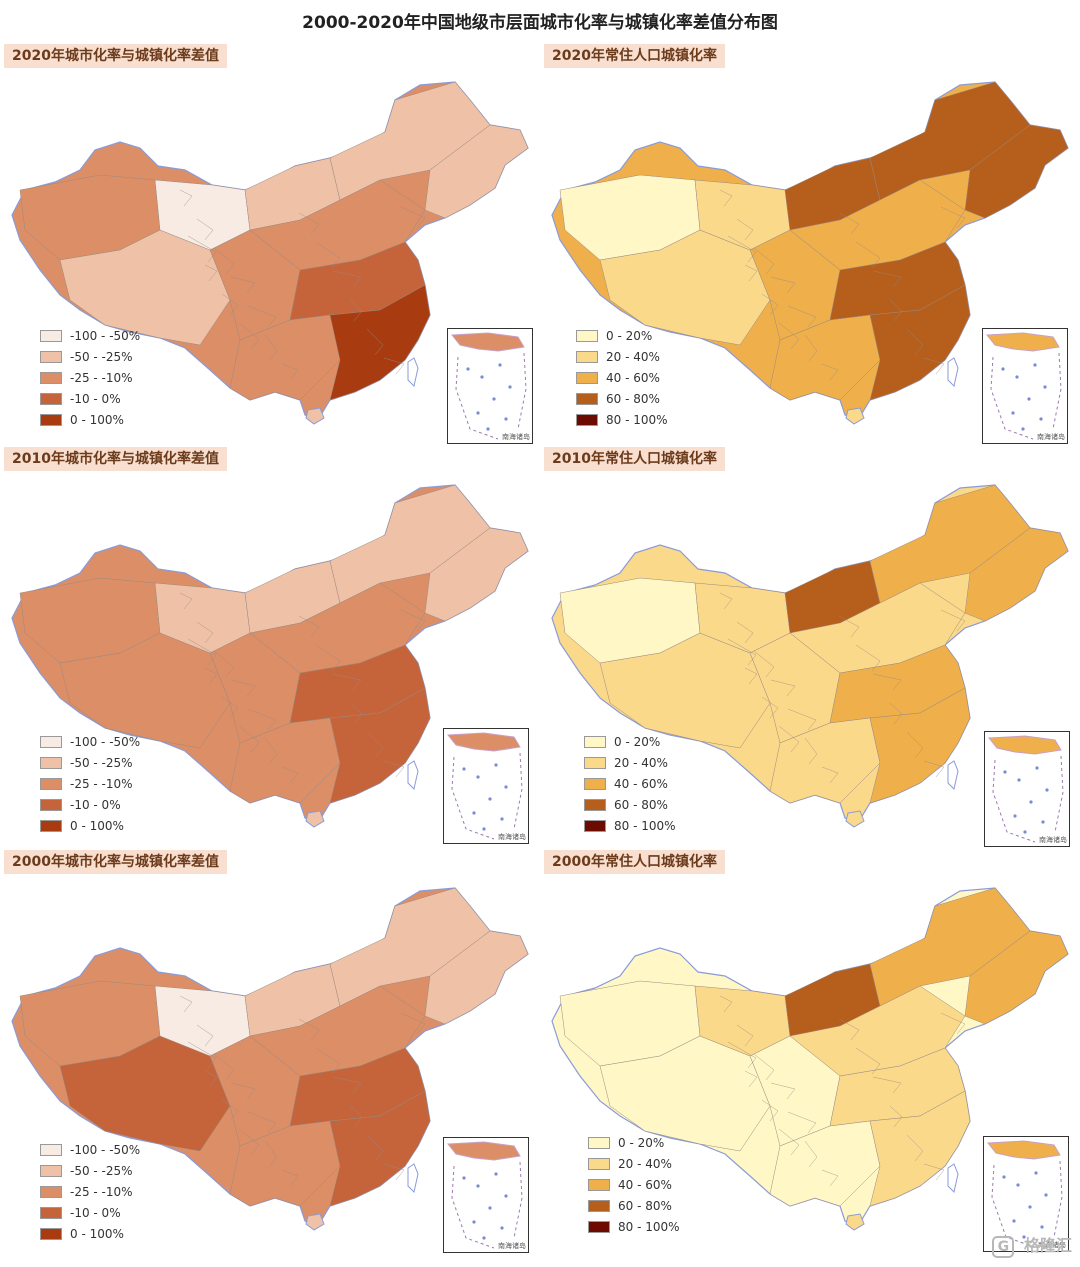 The width and height of the screenshot is (1080, 1267). What do you see at coordinates (105, 1150) in the screenshot?
I see `legend-label: -100 - -50%` at bounding box center [105, 1150].